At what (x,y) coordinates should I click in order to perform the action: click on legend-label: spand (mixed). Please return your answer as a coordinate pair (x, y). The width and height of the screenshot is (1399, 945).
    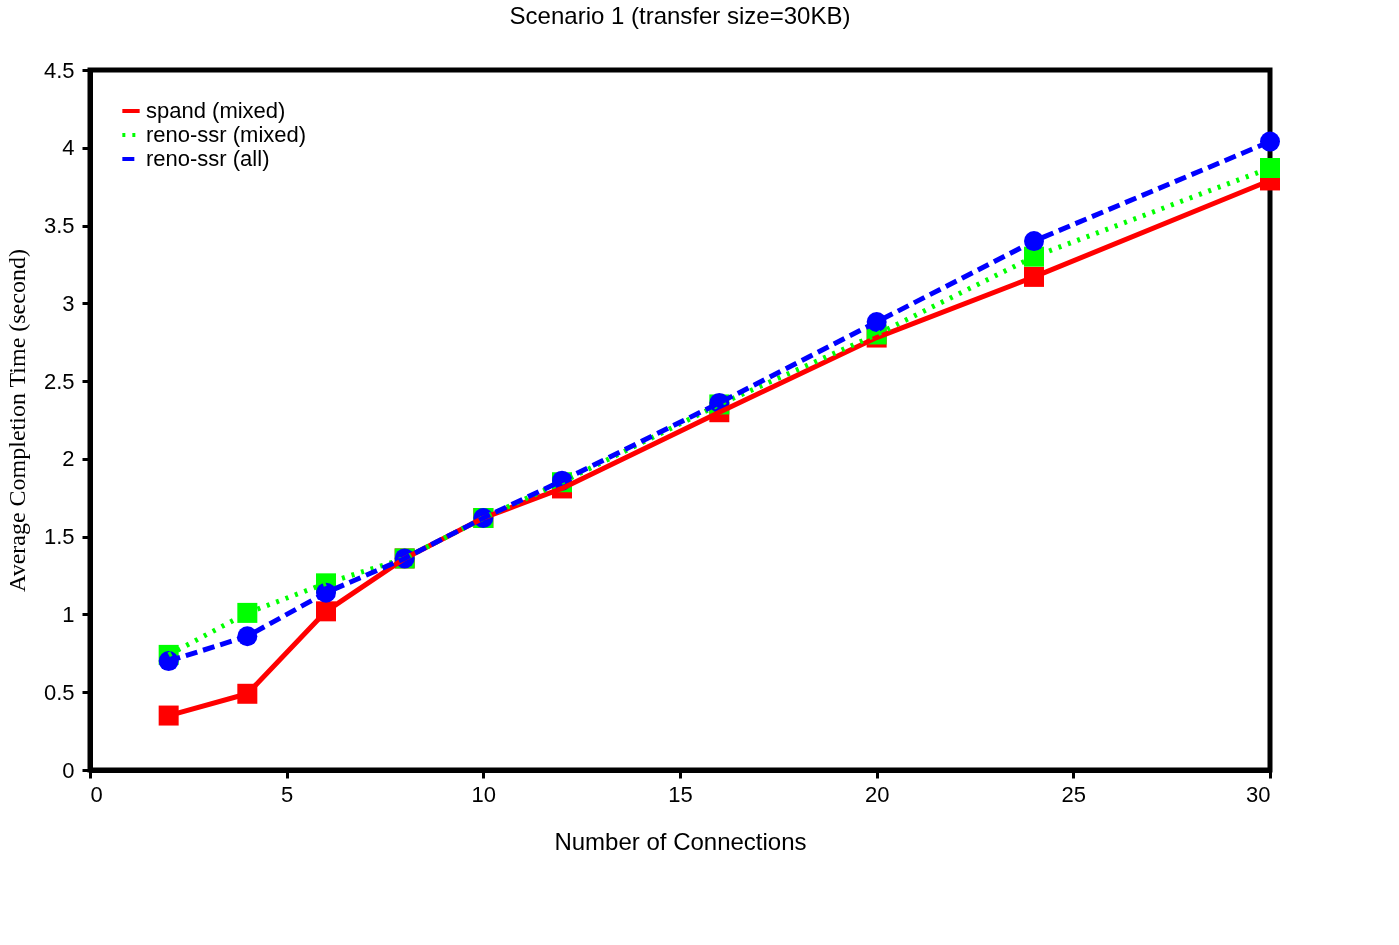
    Looking at the image, I should click on (216, 110).